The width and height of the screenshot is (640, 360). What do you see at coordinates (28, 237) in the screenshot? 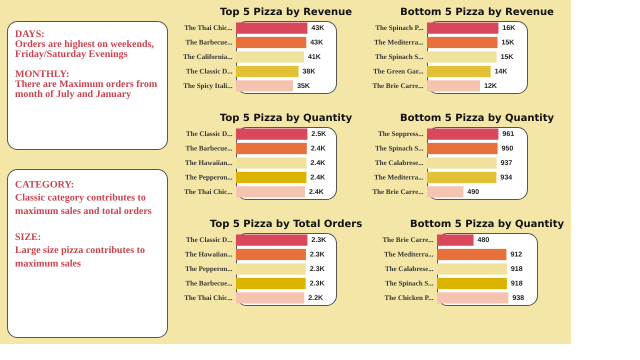
I see `text: SIZE:` at bounding box center [28, 237].